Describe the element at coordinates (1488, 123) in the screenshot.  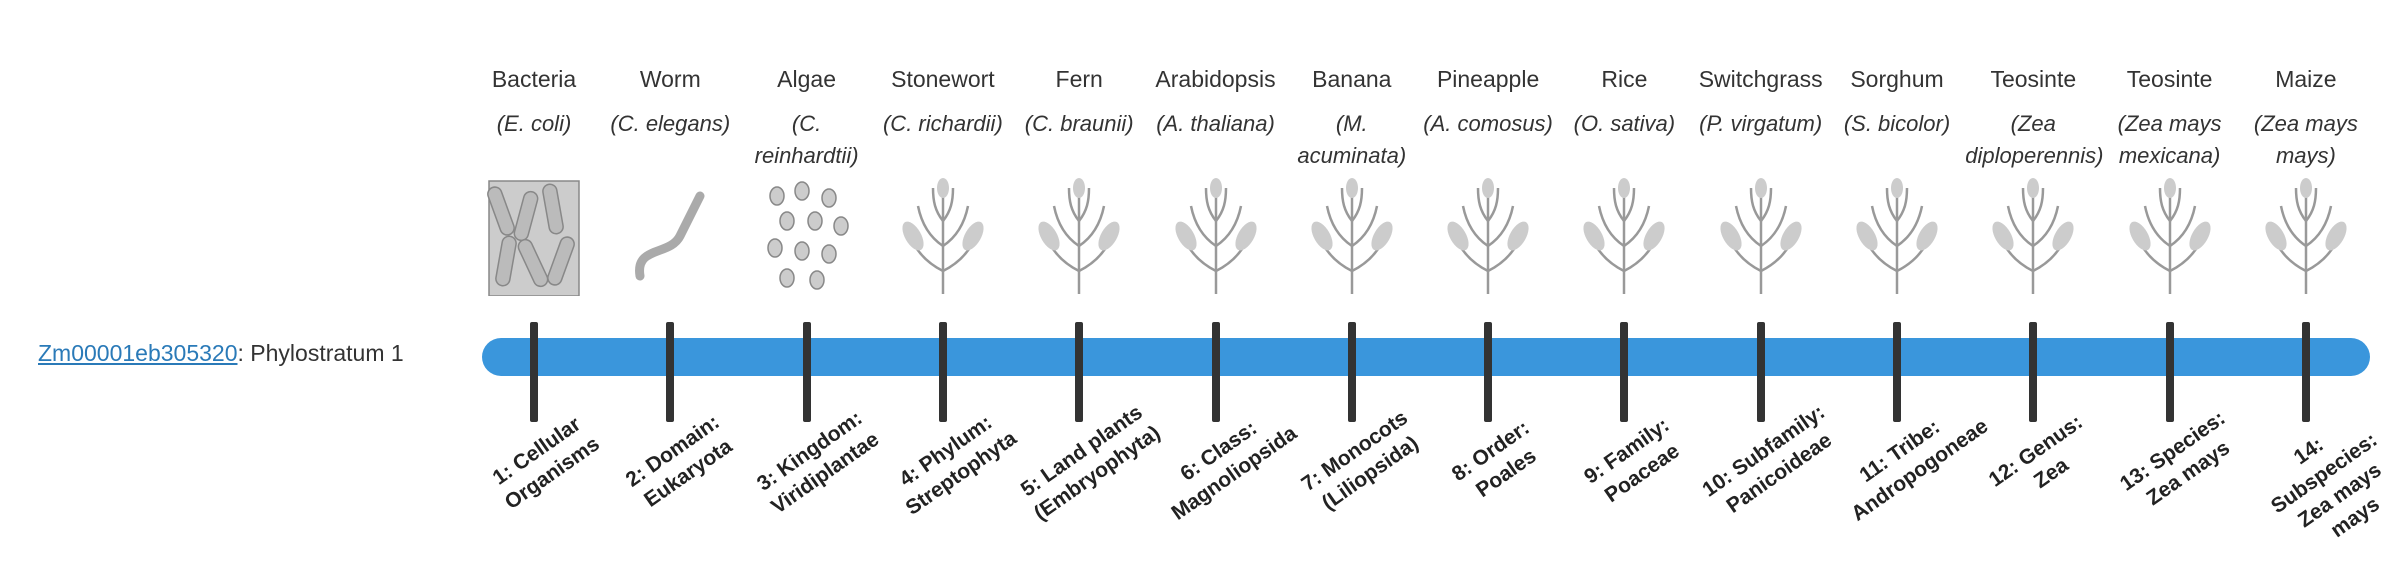
I see `scientific-name: (A. comosus)` at that location.